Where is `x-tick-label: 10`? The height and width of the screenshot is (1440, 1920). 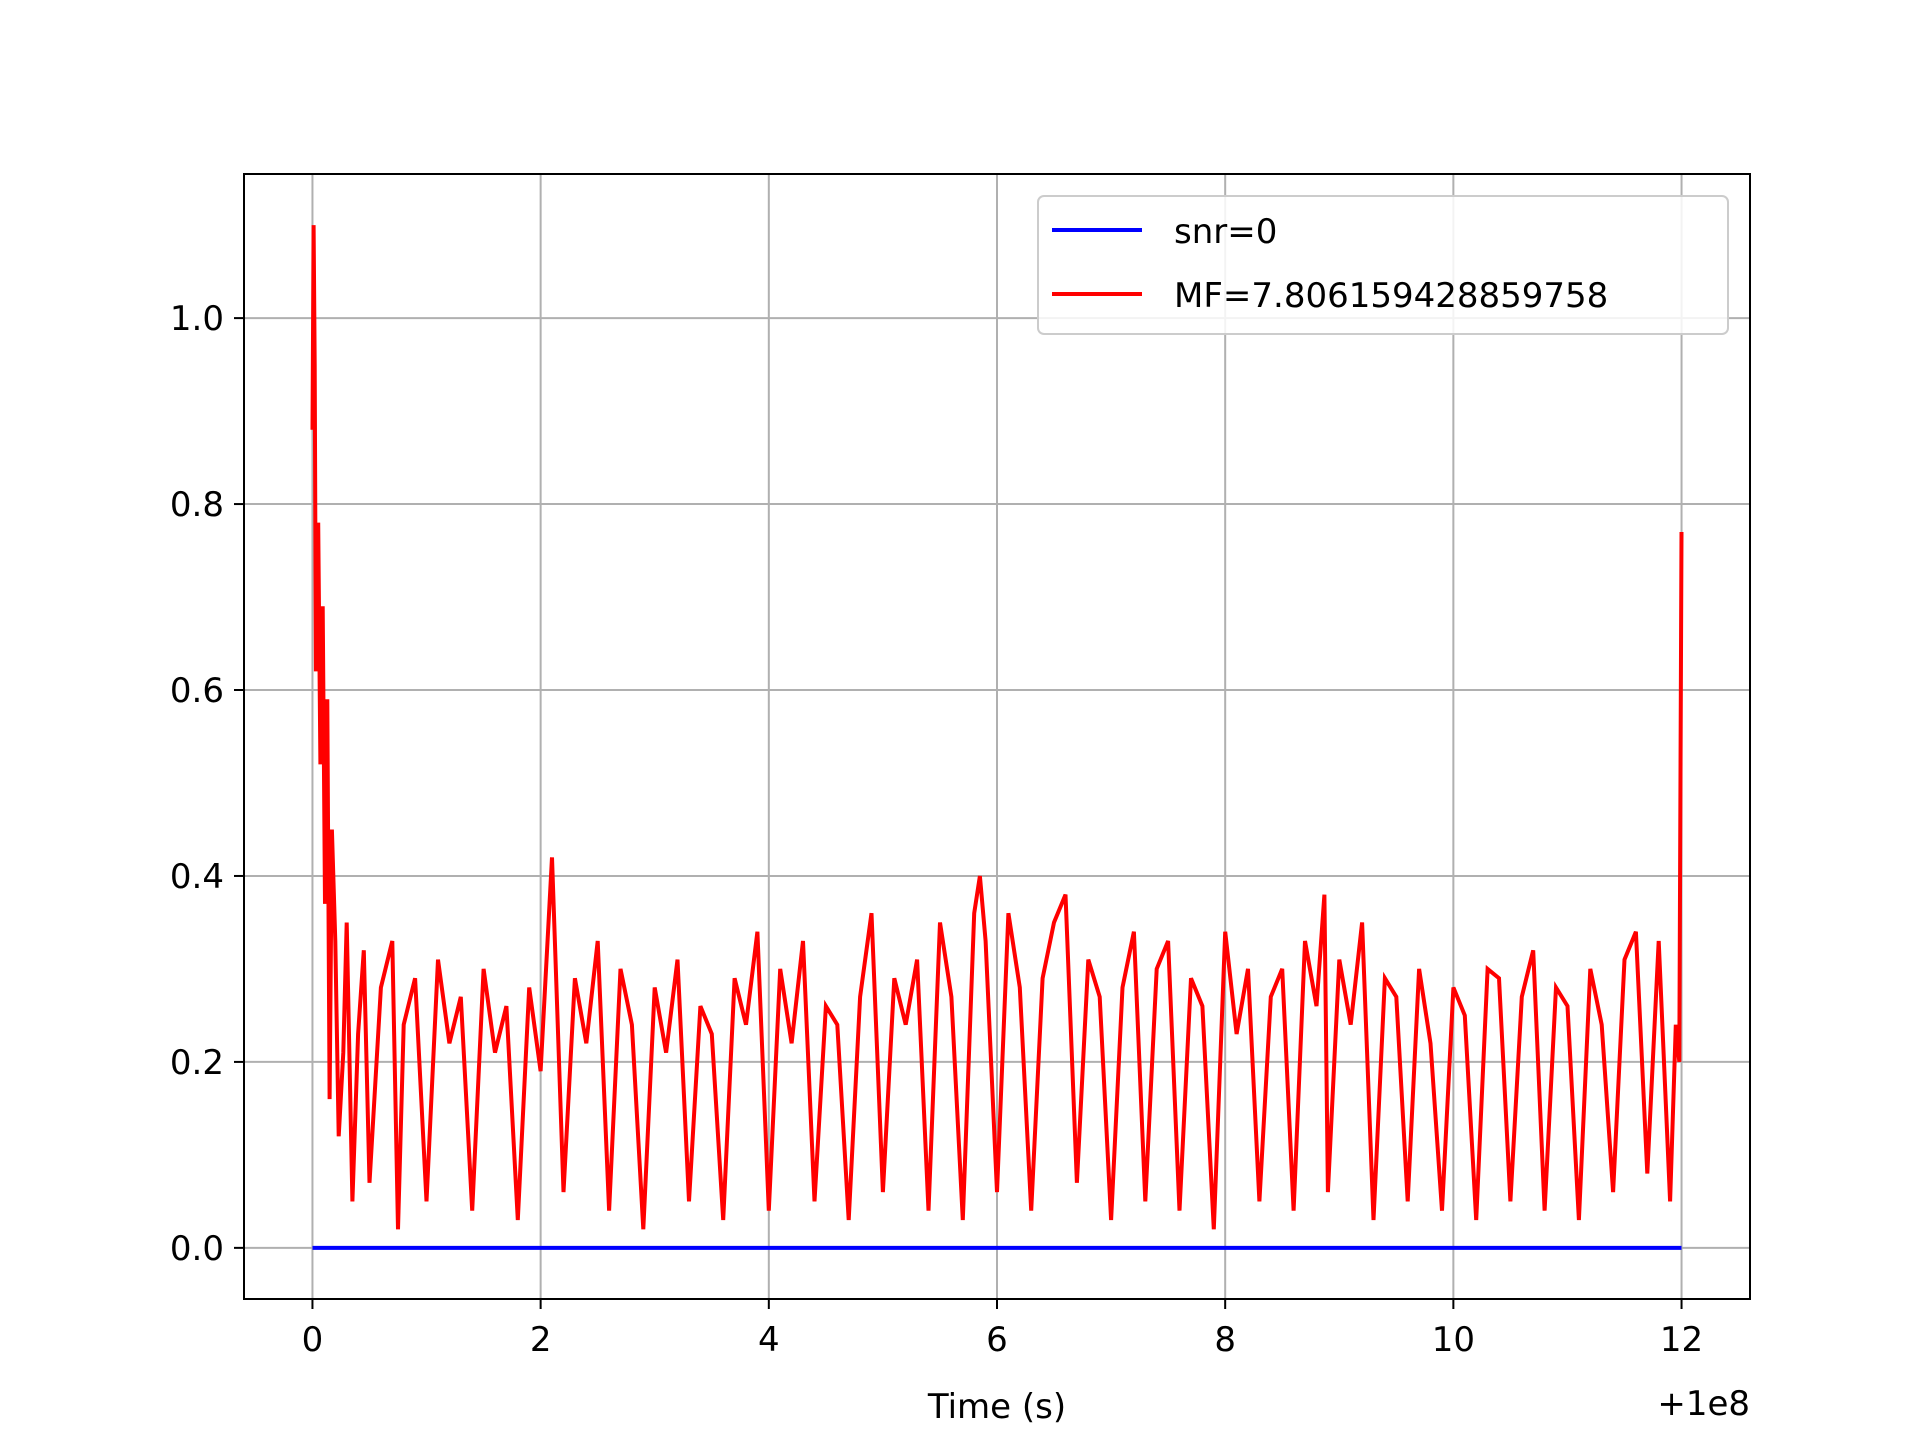 x-tick-label: 10 is located at coordinates (1453, 1340).